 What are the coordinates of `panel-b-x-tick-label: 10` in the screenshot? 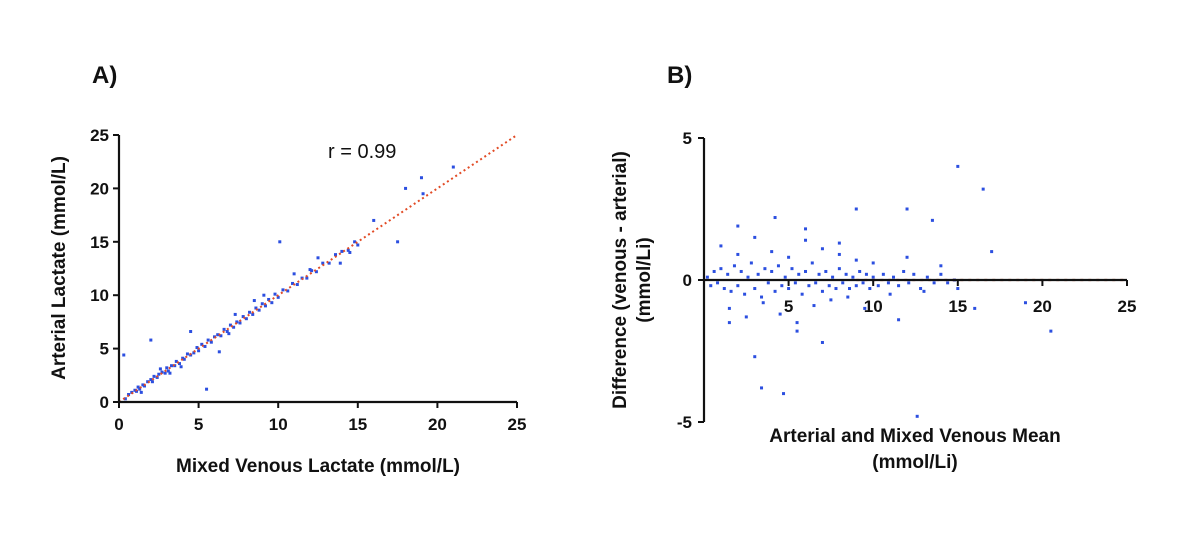 It's located at (873, 306).